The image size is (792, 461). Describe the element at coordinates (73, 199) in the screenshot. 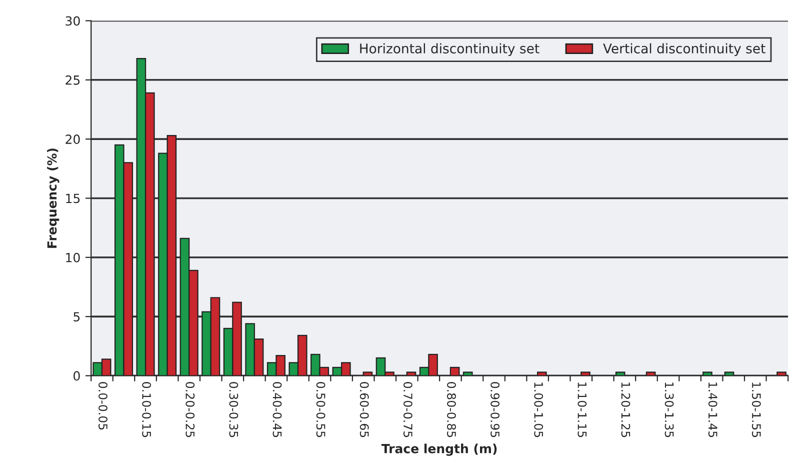

I see `y-tick-label: 15` at that location.